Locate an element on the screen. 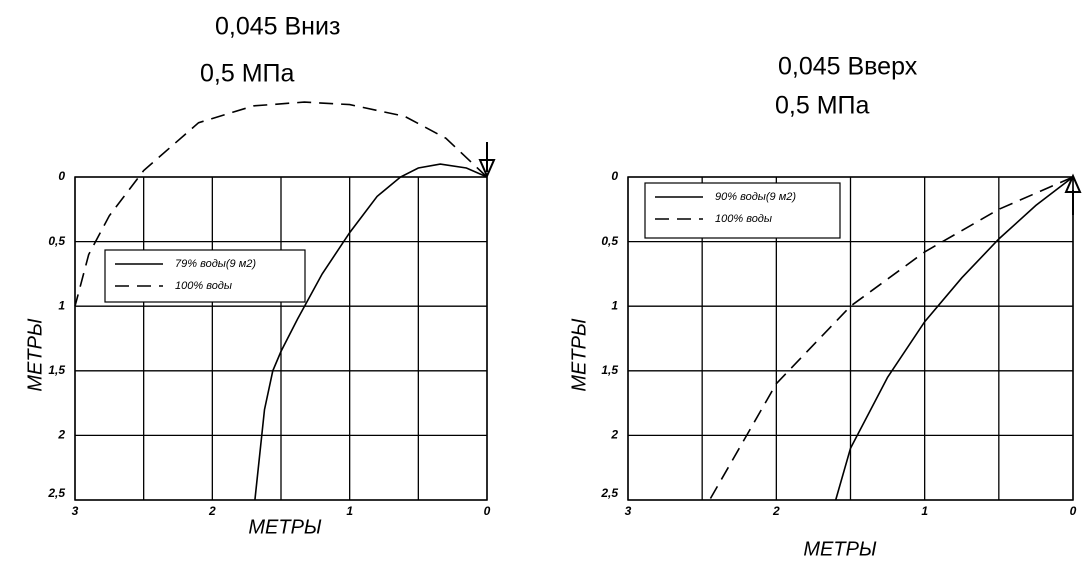 This screenshot has width=1083, height=565. annotation: 0,045 Вверх is located at coordinates (848, 67).